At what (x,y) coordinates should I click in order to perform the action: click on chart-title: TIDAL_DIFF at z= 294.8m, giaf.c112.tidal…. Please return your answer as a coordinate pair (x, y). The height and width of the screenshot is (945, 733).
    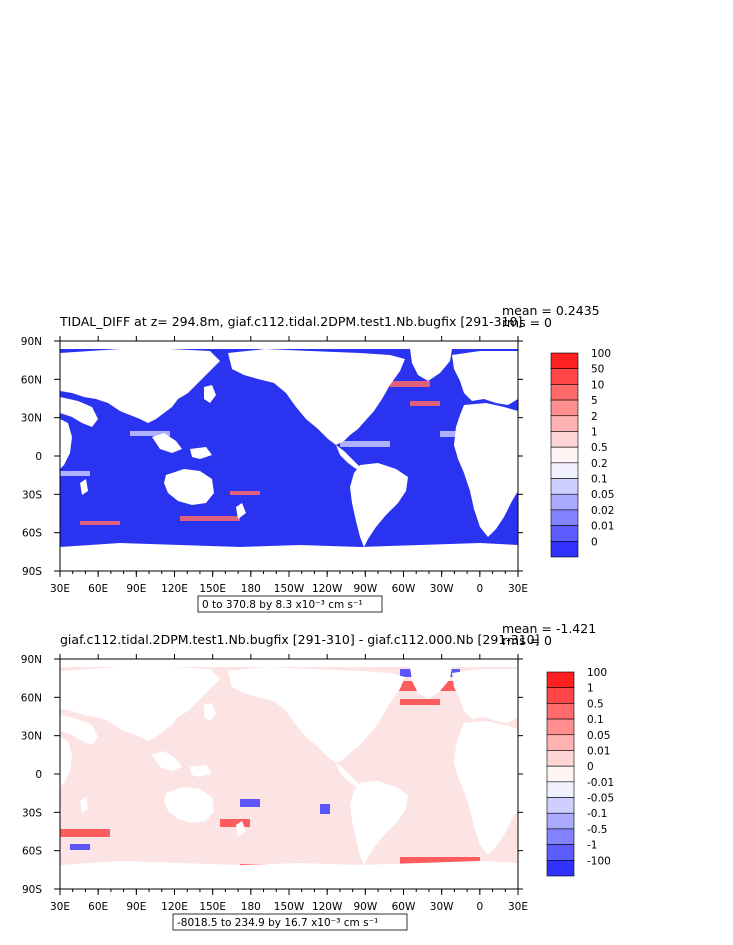
    Looking at the image, I should click on (290, 321).